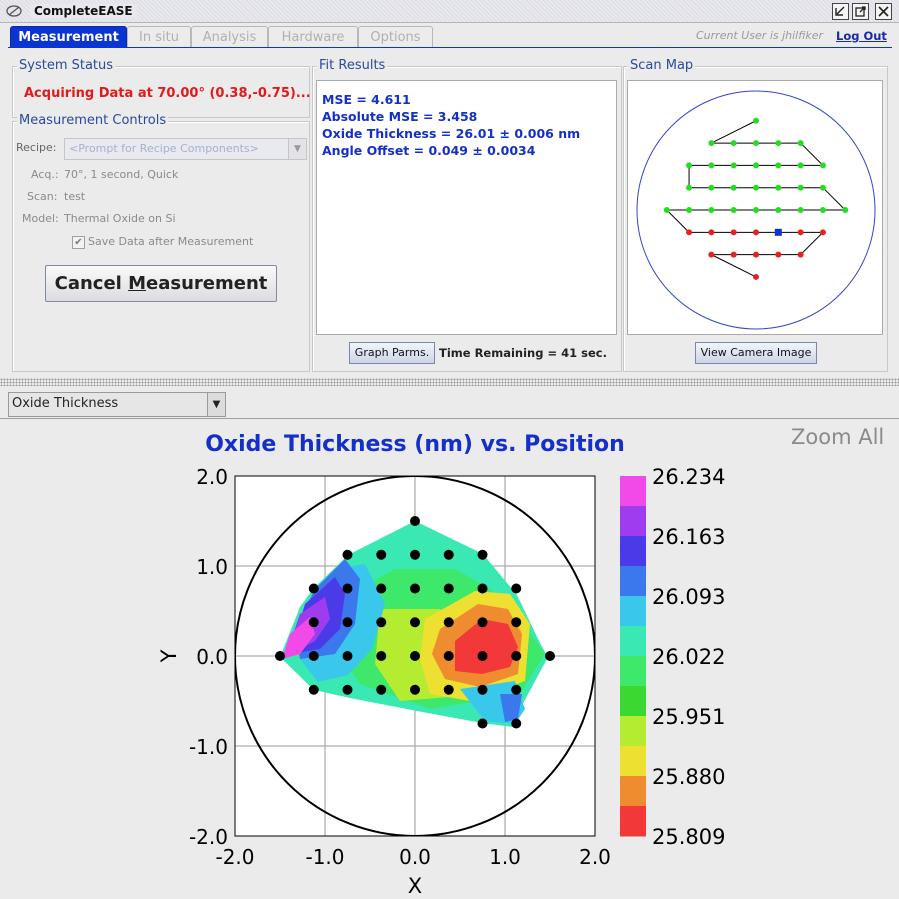  What do you see at coordinates (83, 11) in the screenshot?
I see `app-title: CompleteEASE` at bounding box center [83, 11].